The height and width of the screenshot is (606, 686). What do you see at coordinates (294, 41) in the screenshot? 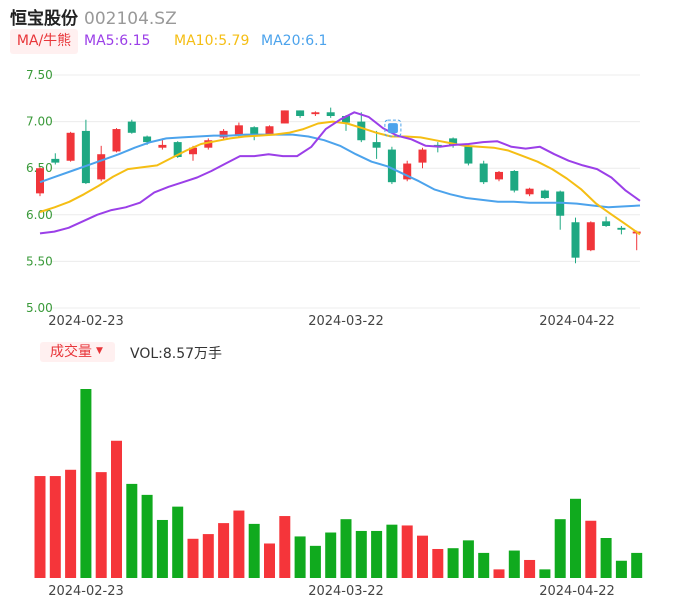
I see `ma20-legend: MA20:6.1` at bounding box center [294, 41].